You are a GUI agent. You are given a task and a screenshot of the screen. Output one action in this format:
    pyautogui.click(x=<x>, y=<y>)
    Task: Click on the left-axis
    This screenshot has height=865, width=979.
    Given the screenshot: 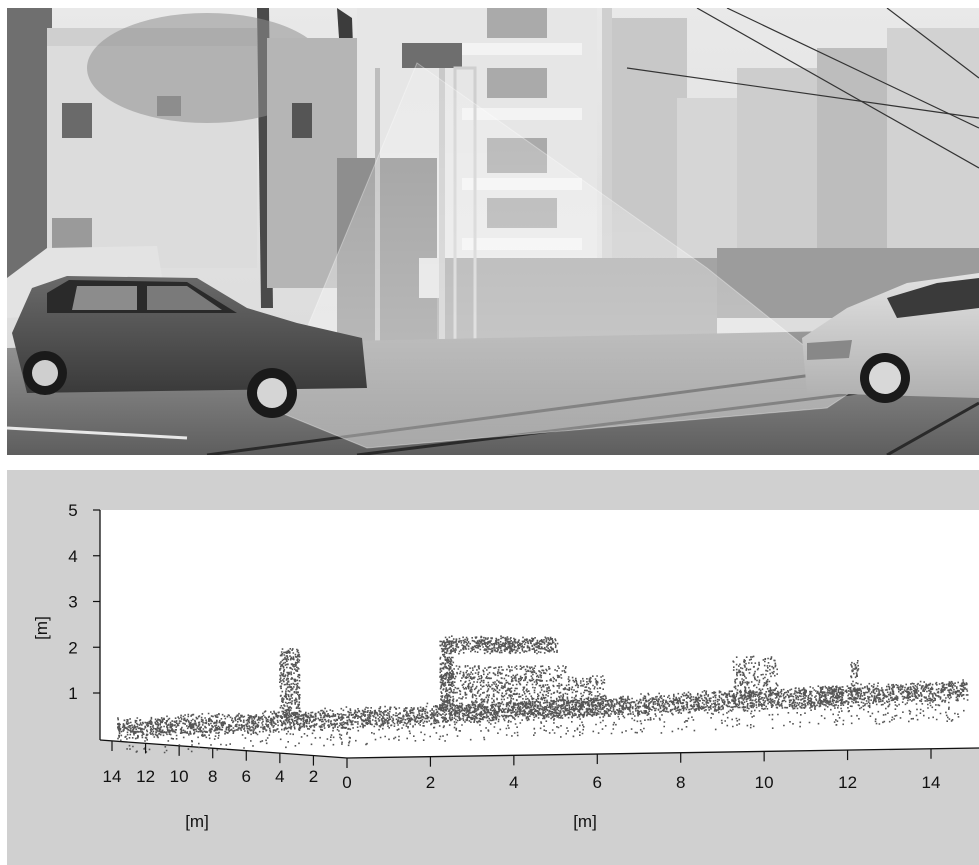 What is the action you would take?
    pyautogui.click(x=223, y=749)
    